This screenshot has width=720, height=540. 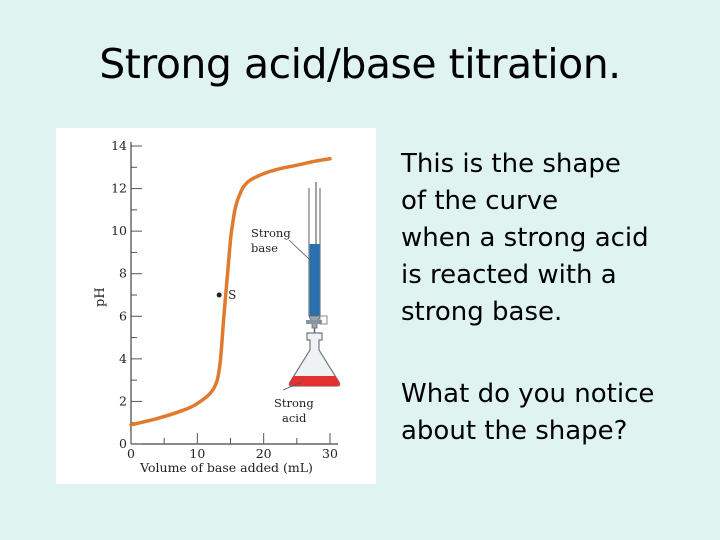 I want to click on x-tick-label: 0, so click(x=131, y=453).